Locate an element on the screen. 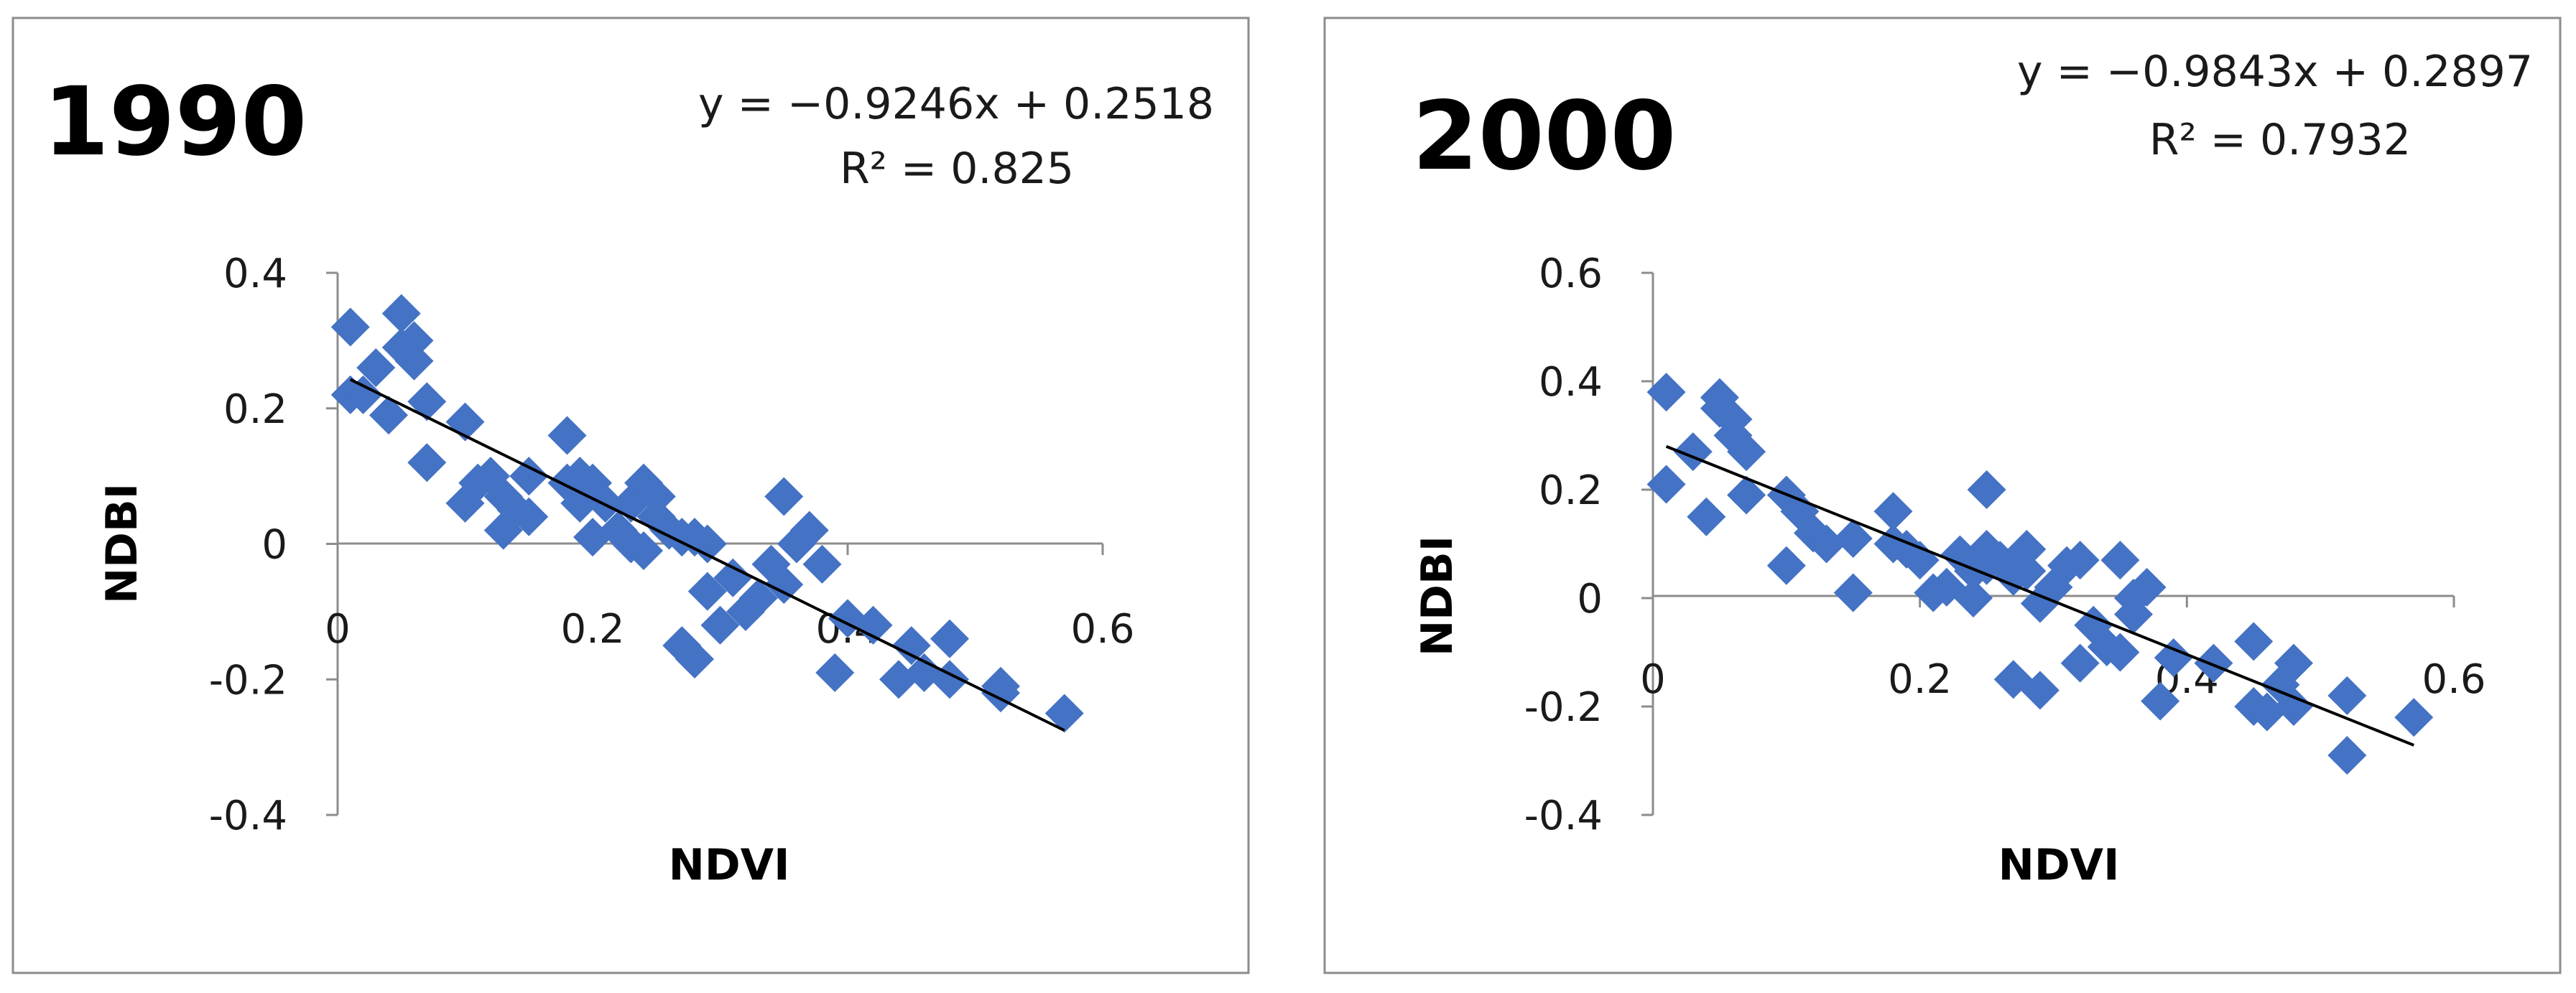 The width and height of the screenshot is (2576, 993). trendline-equation: y = −0.9246x + 0.2518 is located at coordinates (956, 104).